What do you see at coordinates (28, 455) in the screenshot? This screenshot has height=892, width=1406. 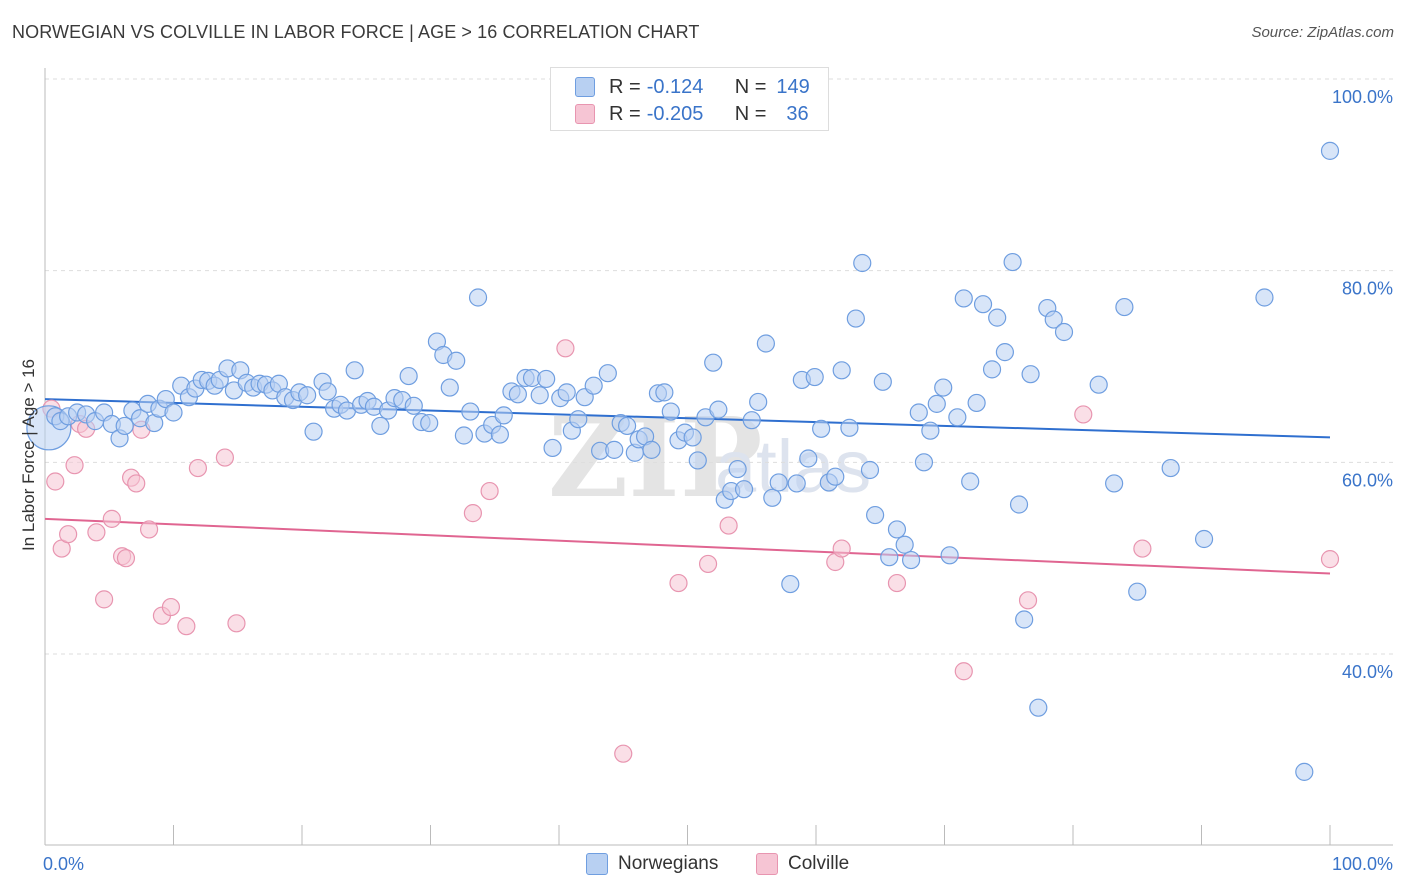 I see `y-axis-title: In Labor Force | Age > 16` at bounding box center [28, 455].